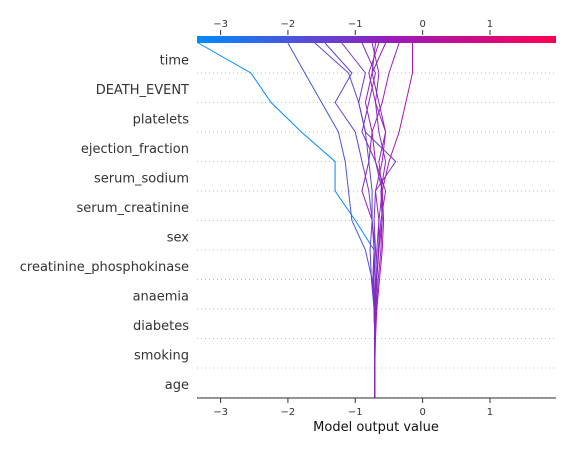 The height and width of the screenshot is (453, 576). Describe the element at coordinates (174, 61) in the screenshot. I see `feature-label: time` at that location.